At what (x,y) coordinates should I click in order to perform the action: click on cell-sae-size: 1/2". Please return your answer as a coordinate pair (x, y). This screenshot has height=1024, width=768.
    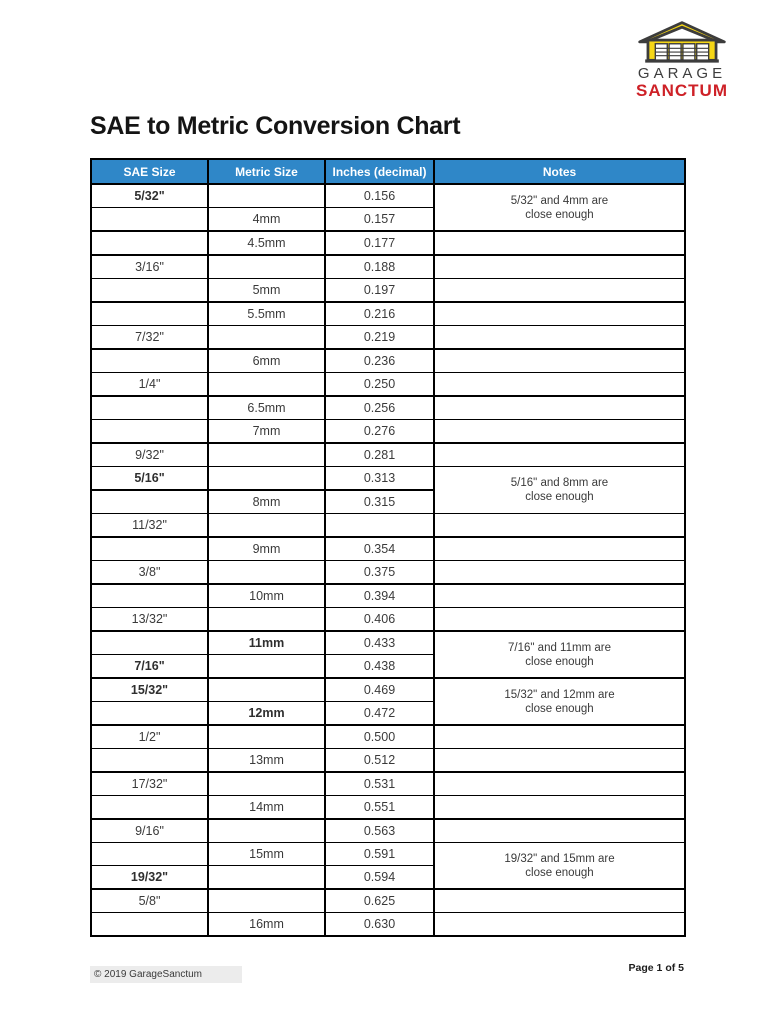
    Looking at the image, I should click on (149, 736).